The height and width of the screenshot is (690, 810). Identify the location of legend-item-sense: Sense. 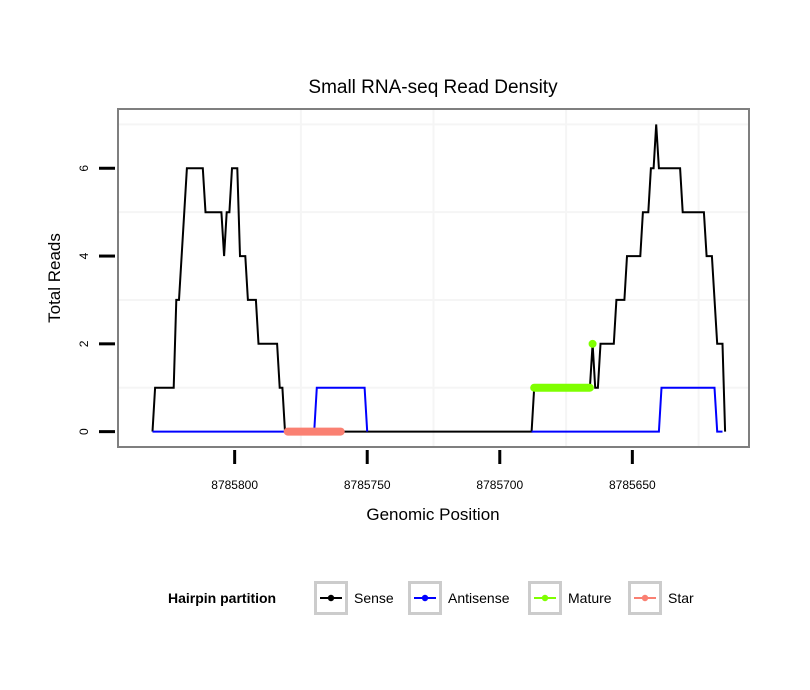
(354, 598).